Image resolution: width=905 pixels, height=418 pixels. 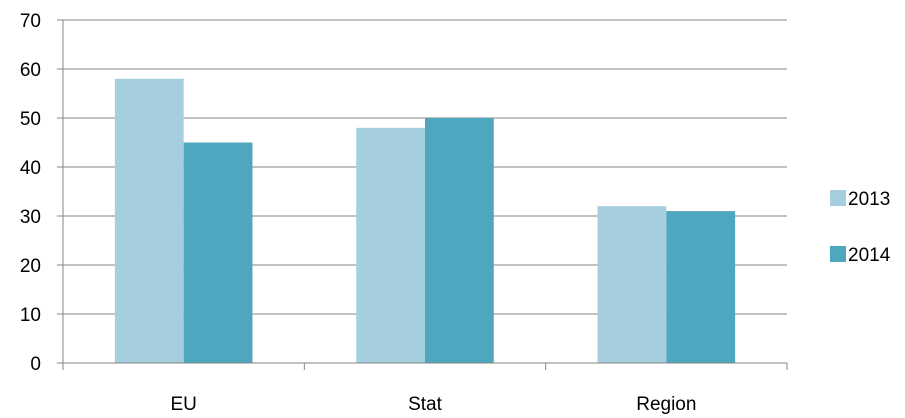 I want to click on x-tick-labels: EU Stat Region, so click(x=433, y=404).